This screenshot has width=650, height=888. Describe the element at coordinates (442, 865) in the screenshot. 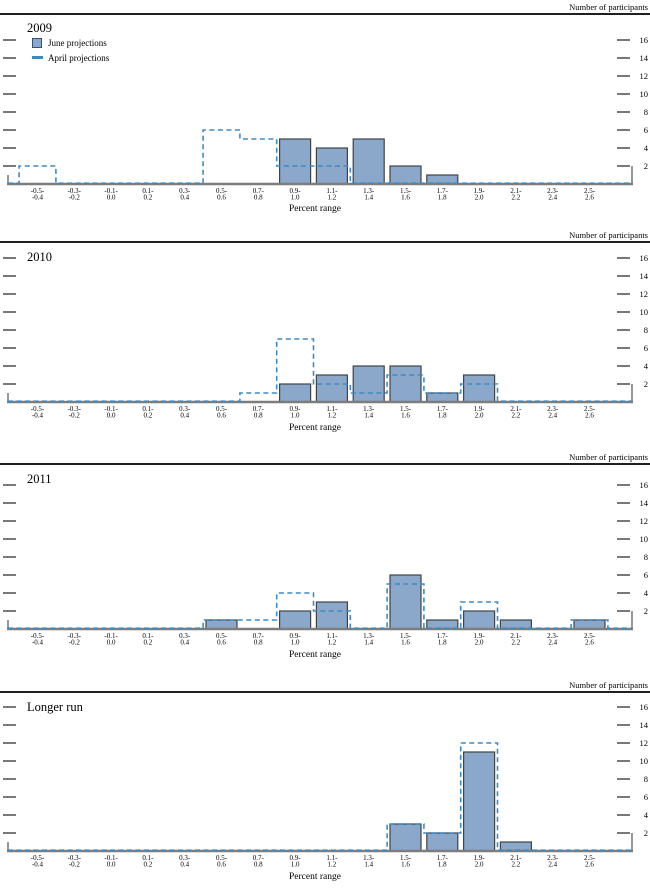

I see `svg-text: 1.8` at that location.